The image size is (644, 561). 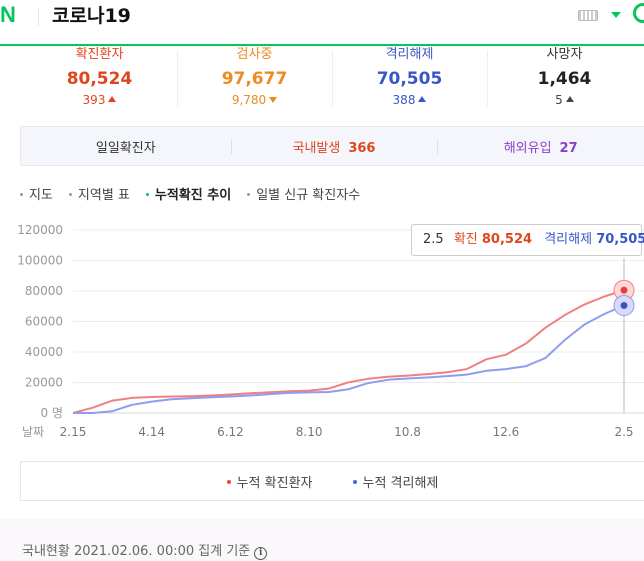 I want to click on domestic-value: 366, so click(x=362, y=148).